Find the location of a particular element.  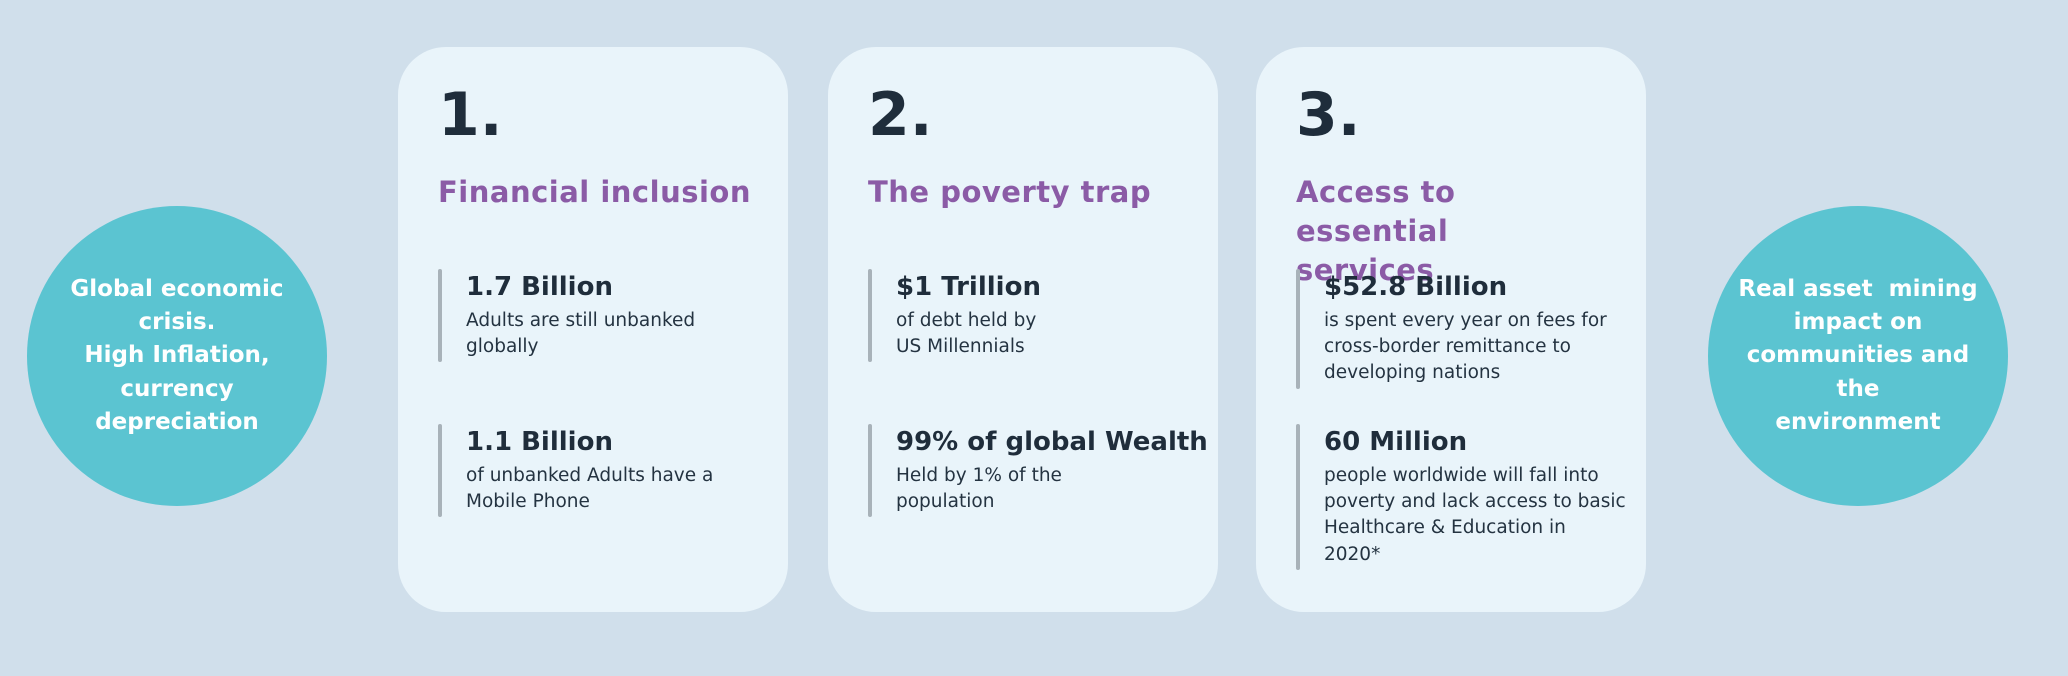

stat-value: 99% of global Wealth is located at coordinates (1052, 442).